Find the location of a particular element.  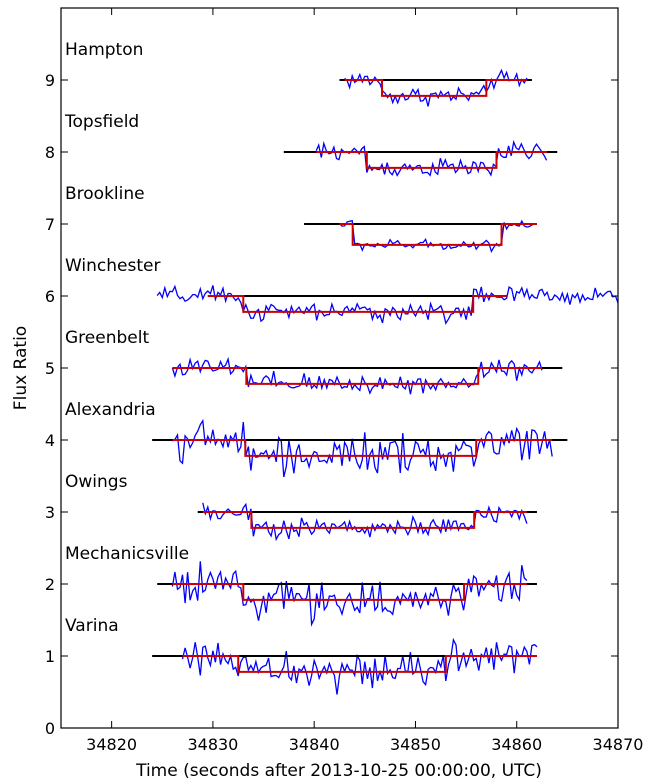

station-mechanicsville is located at coordinates (347, 594).